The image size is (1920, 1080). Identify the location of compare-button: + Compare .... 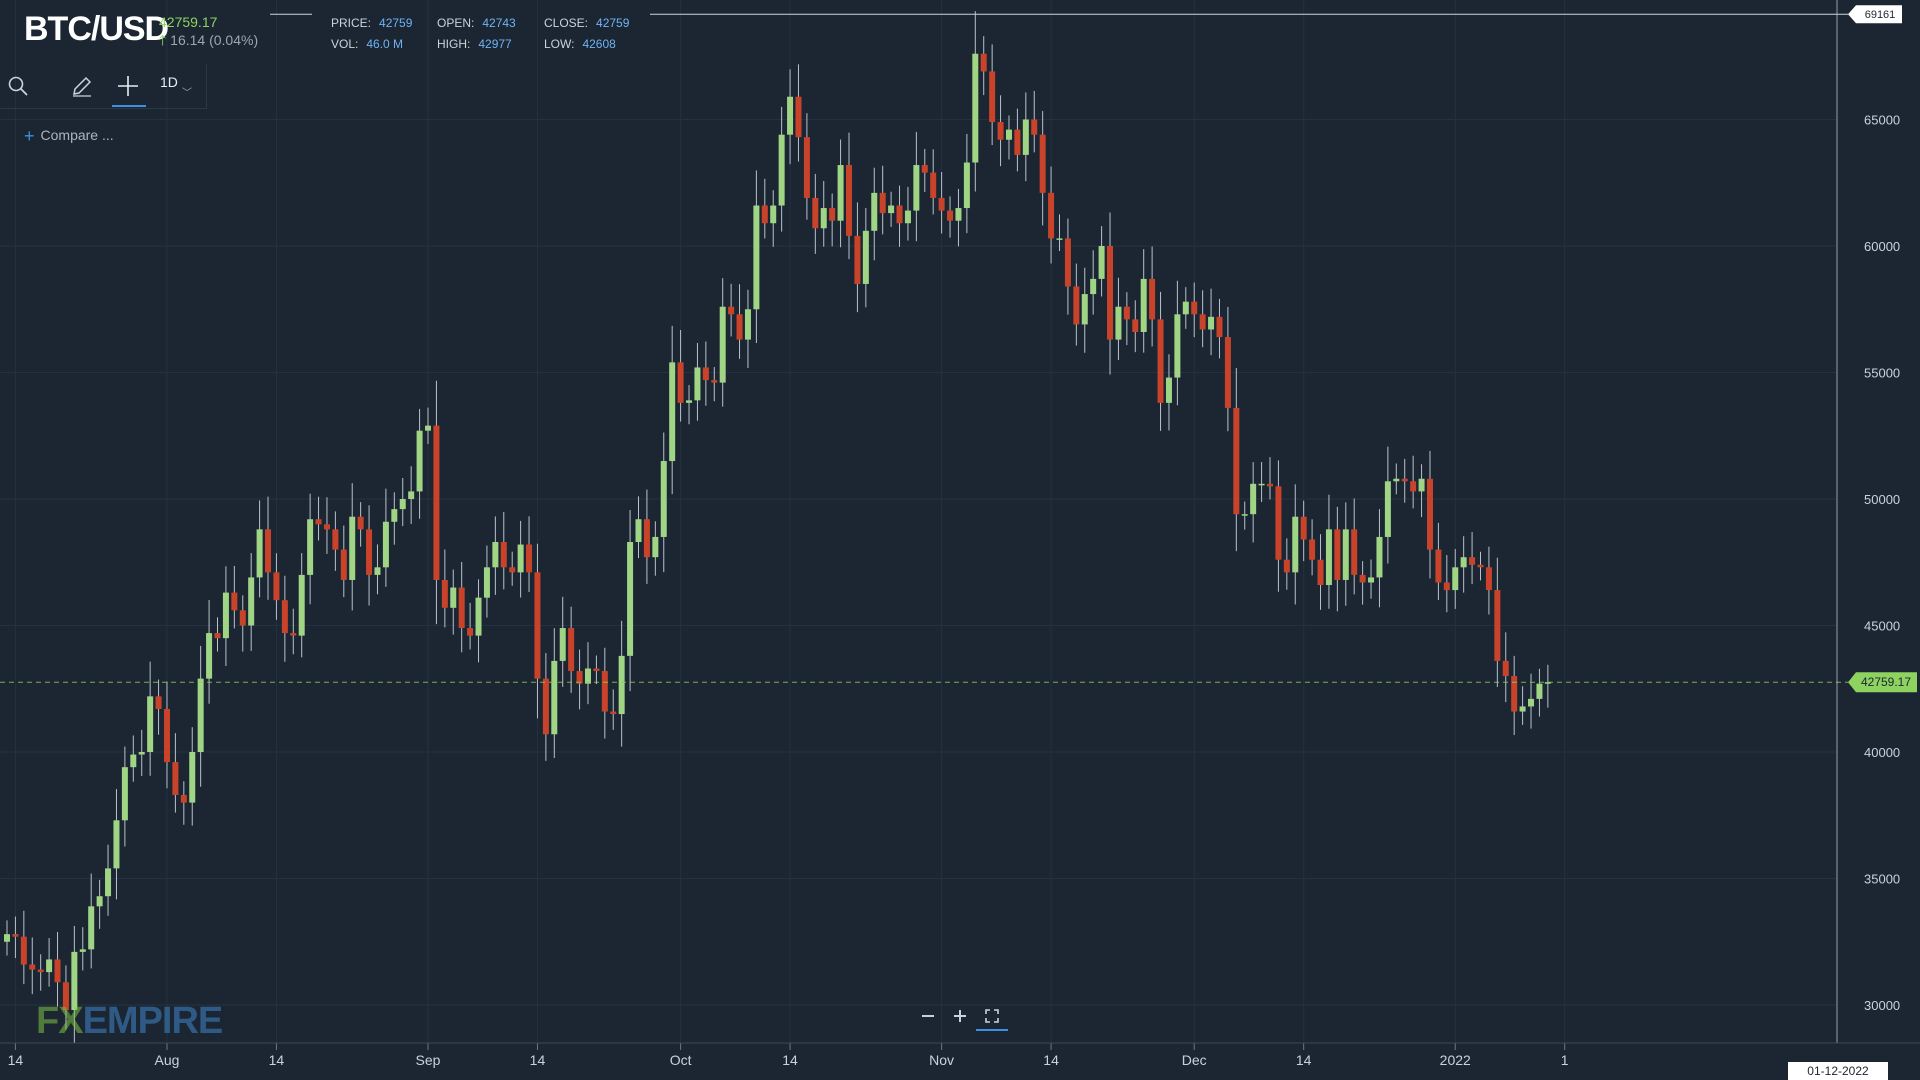
(69, 136).